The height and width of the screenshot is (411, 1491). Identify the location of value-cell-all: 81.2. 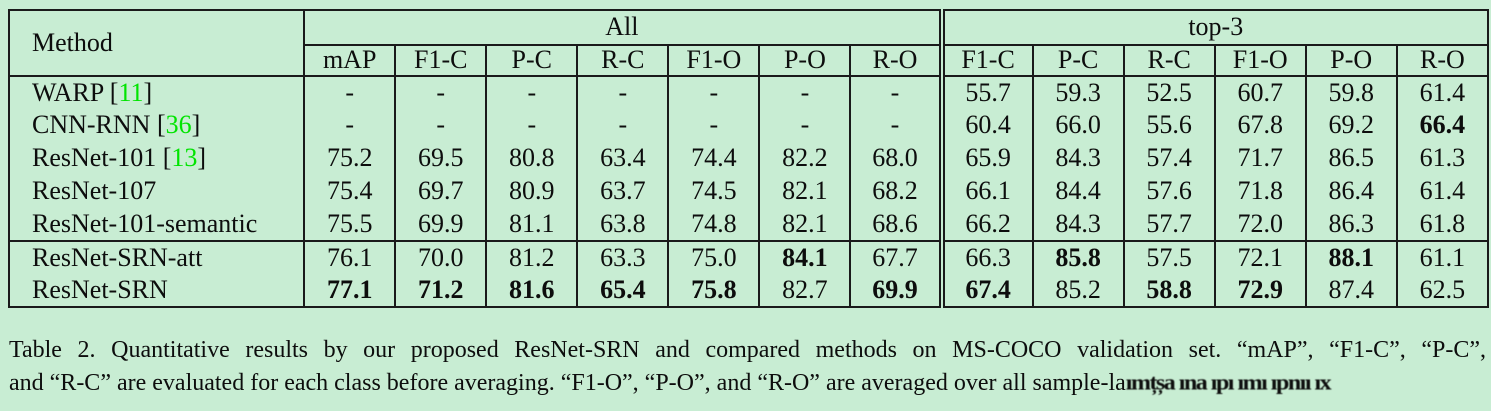
(531, 257).